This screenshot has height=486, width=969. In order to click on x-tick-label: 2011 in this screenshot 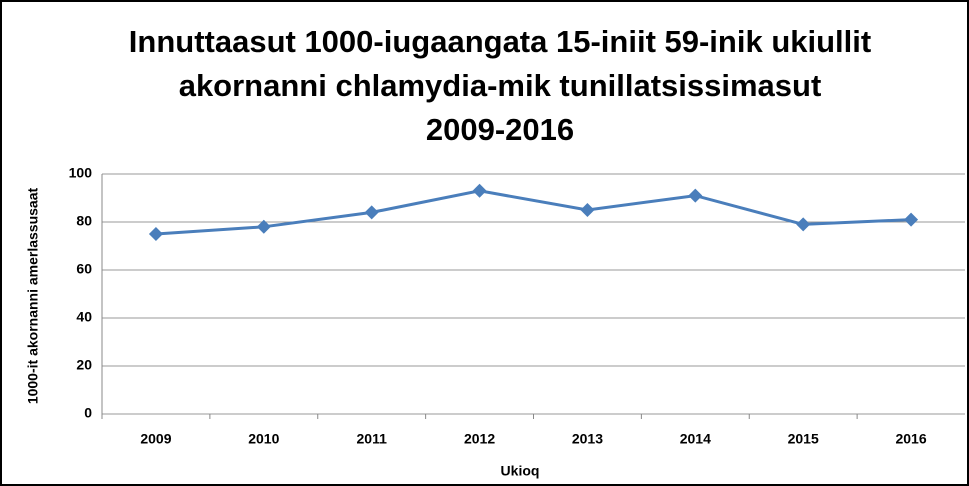, I will do `click(372, 439)`.